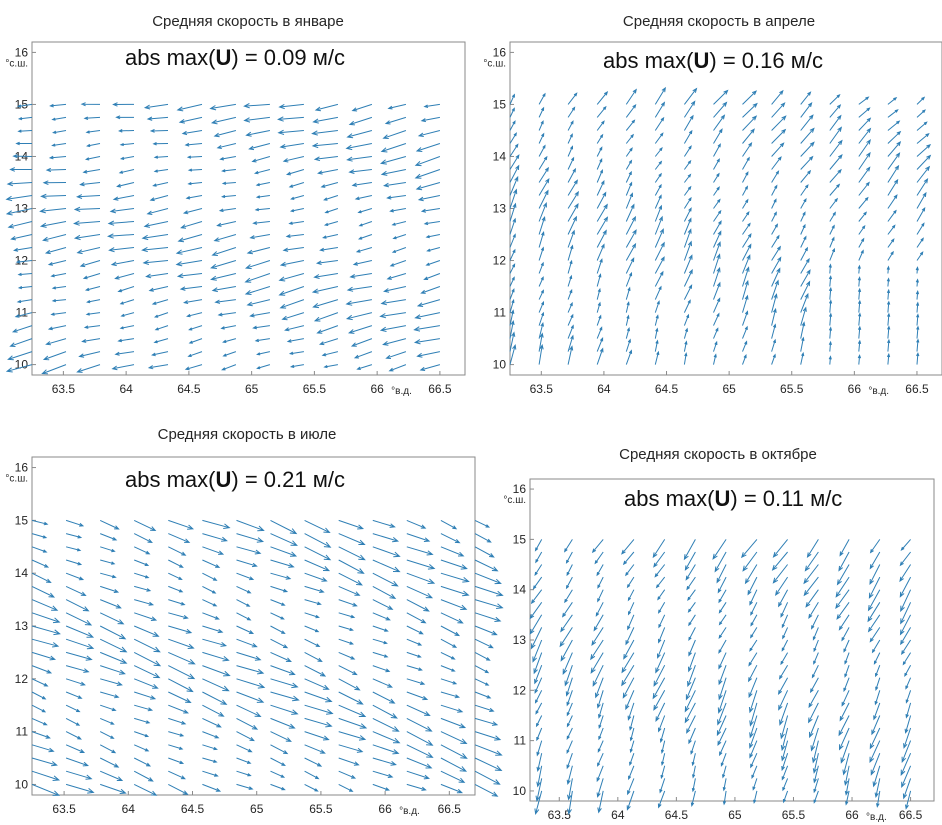  I want to click on y-tick-label: 11, so click(520, 741).